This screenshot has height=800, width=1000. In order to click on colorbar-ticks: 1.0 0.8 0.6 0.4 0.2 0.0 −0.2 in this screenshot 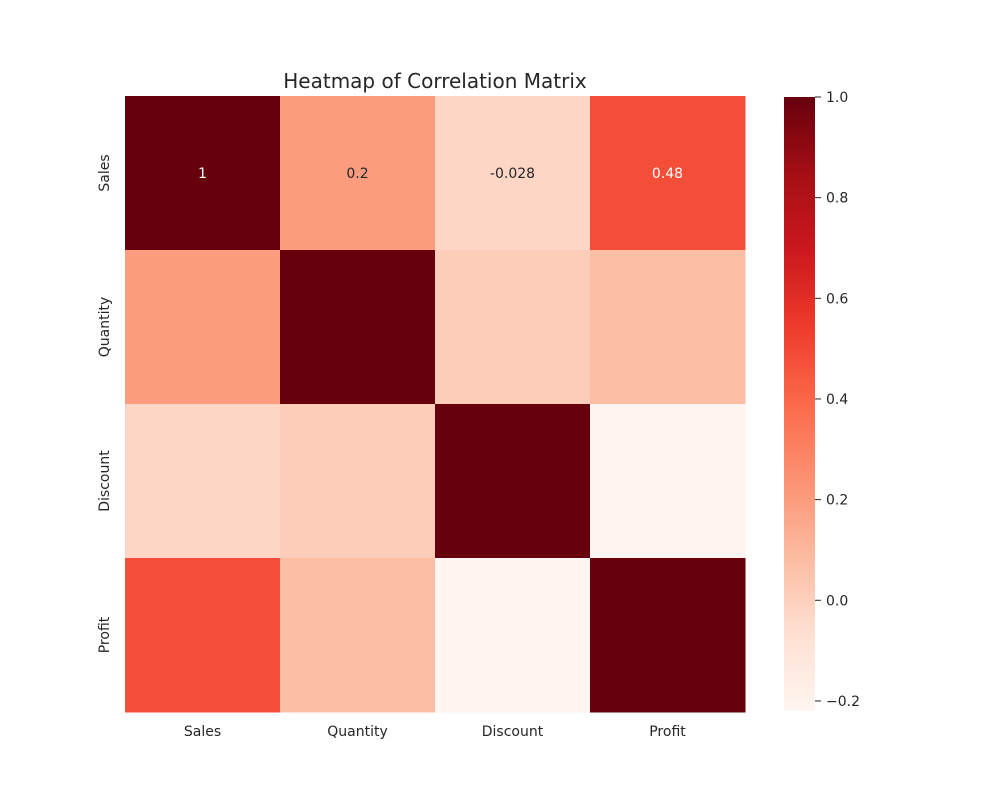, I will do `click(837, 400)`.